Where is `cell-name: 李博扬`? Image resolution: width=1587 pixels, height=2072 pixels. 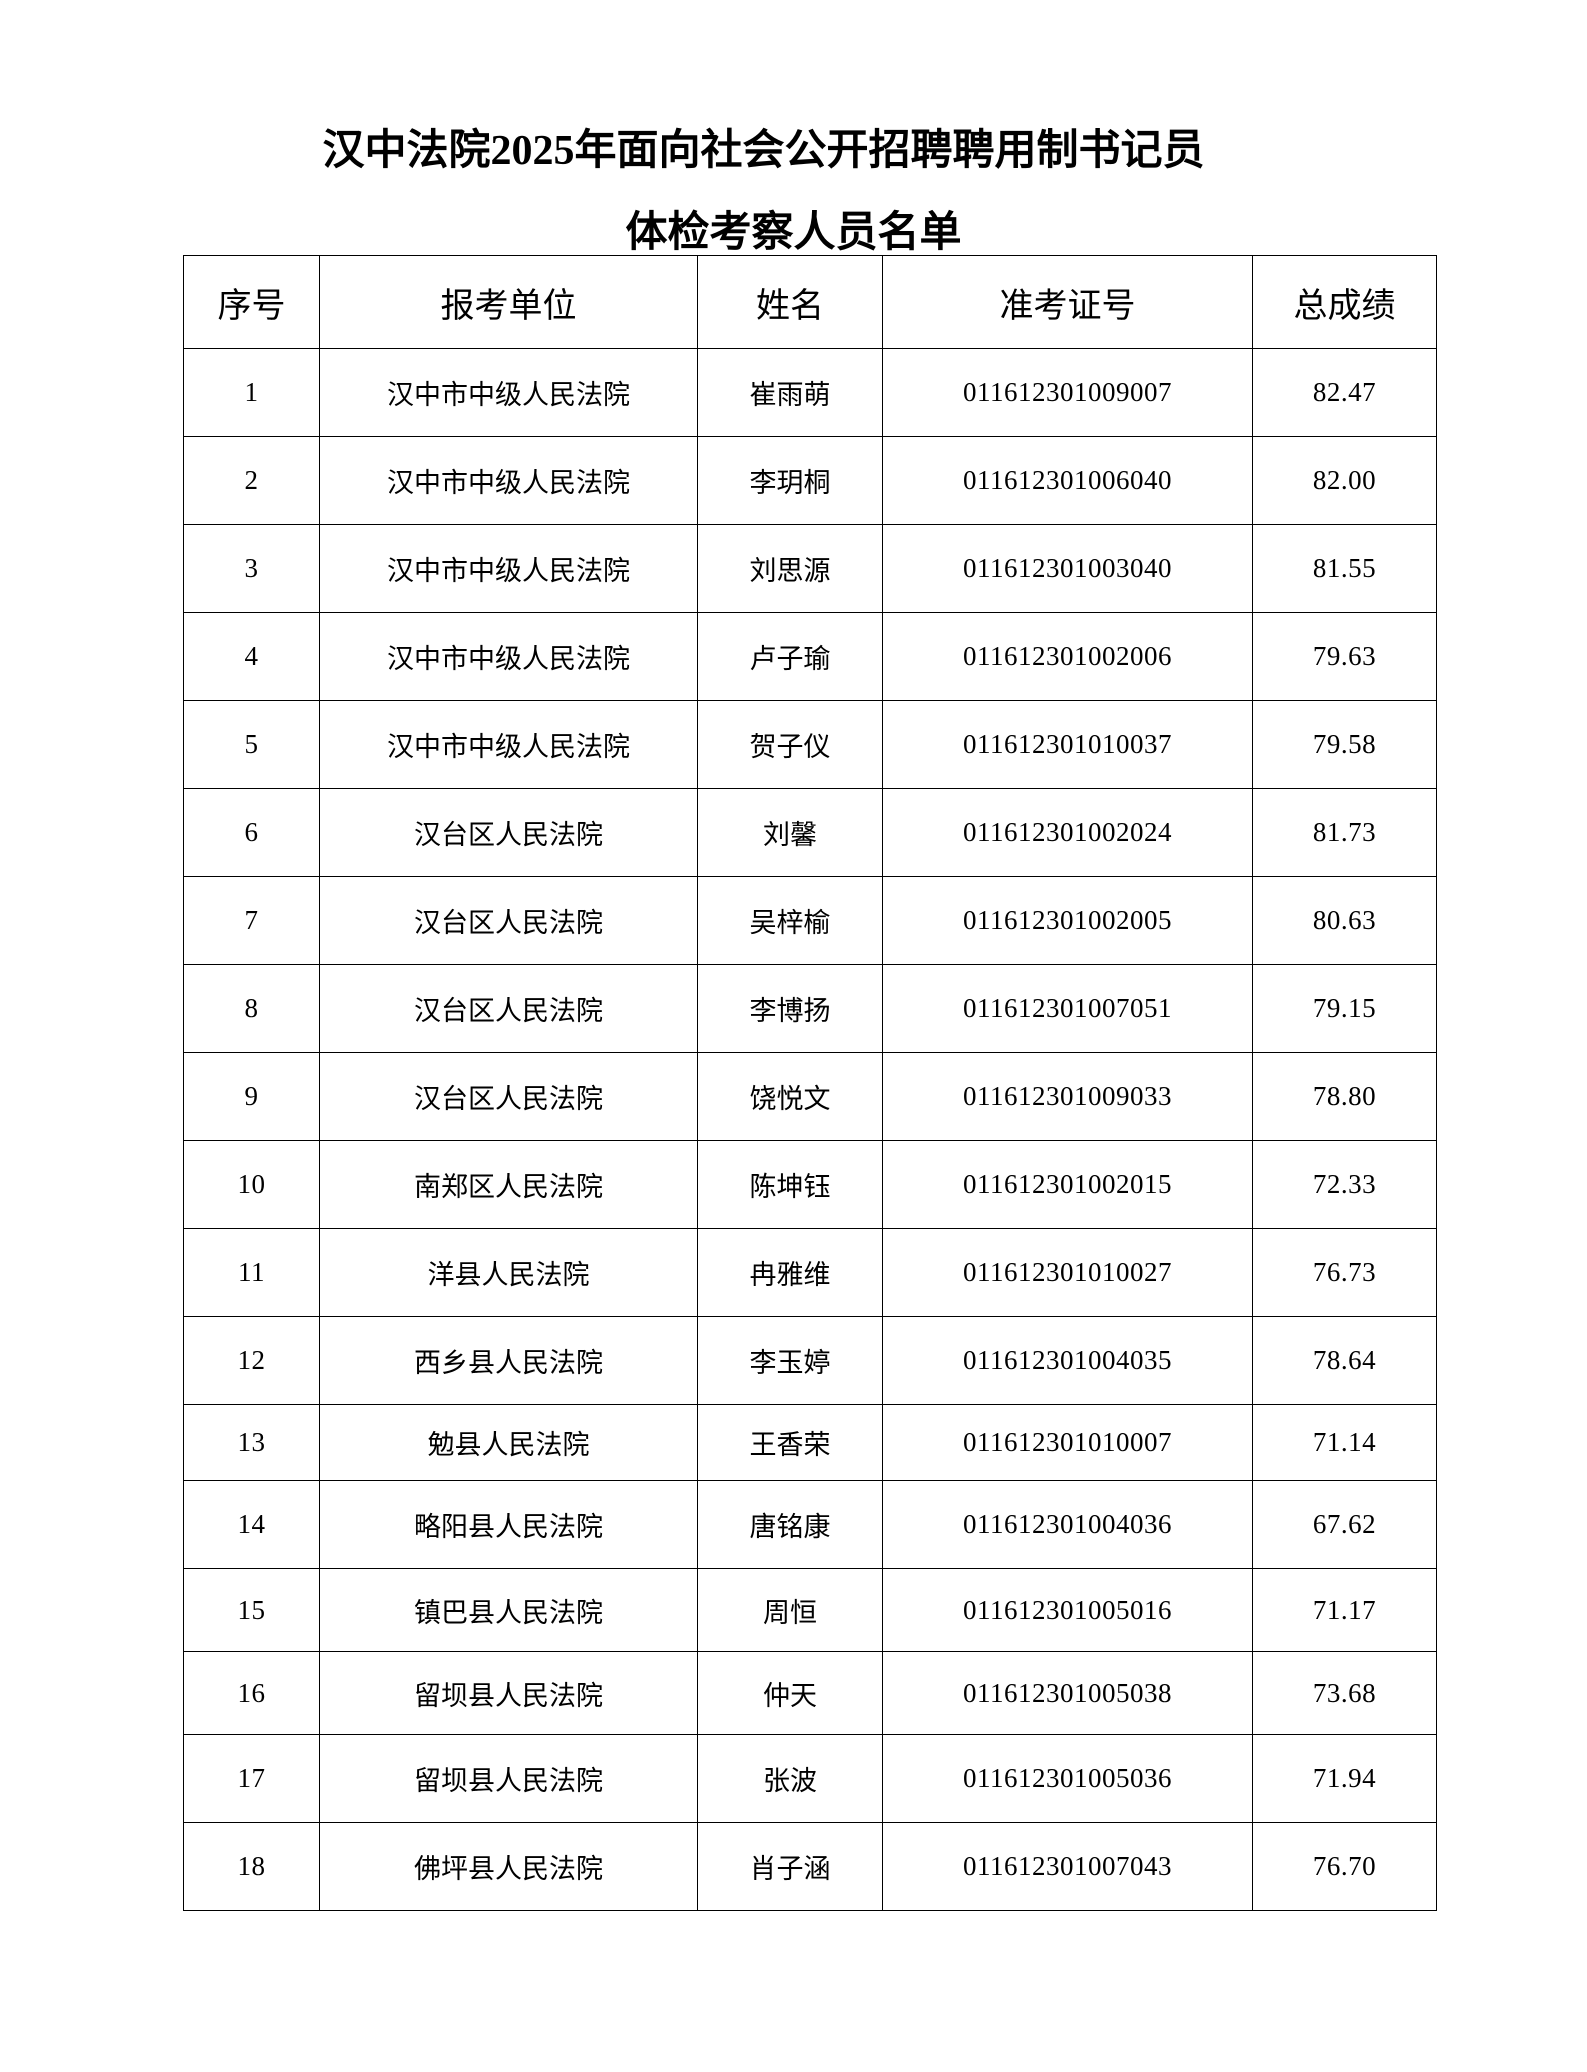 cell-name: 李博扬 is located at coordinates (790, 1008).